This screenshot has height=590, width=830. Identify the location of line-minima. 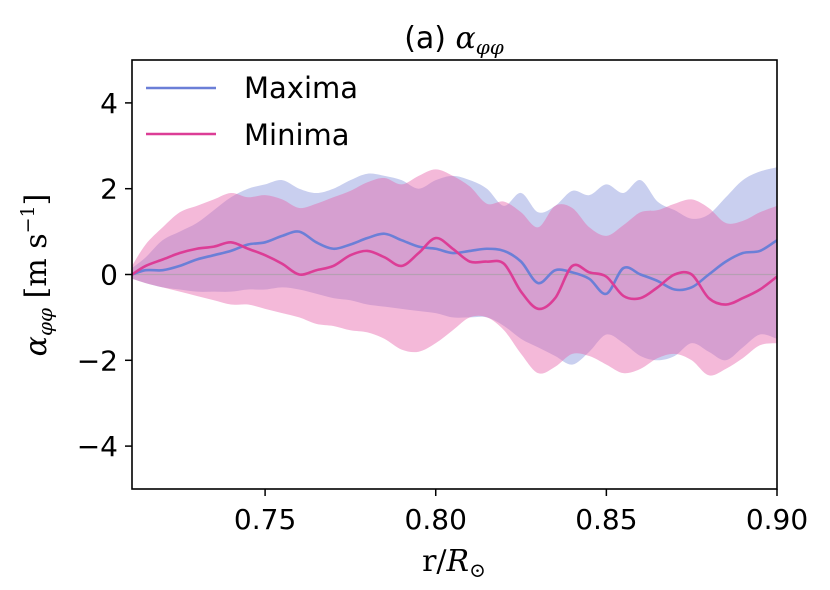
(454, 273).